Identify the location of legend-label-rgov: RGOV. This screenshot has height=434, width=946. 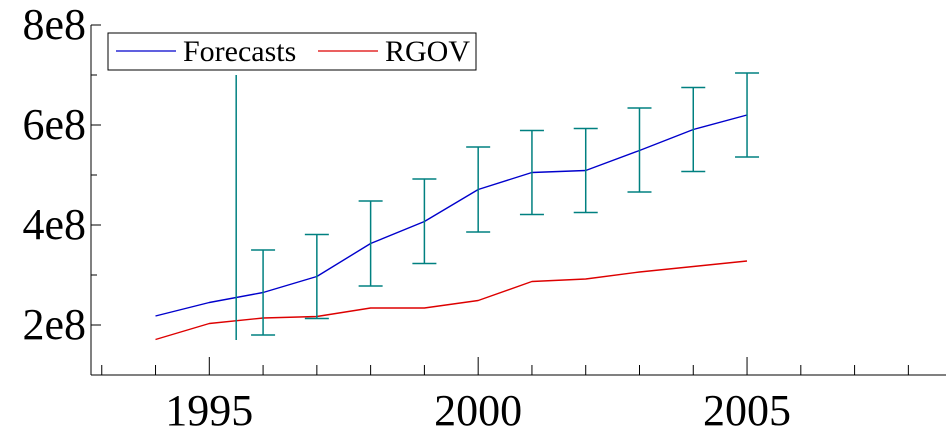
(427, 51).